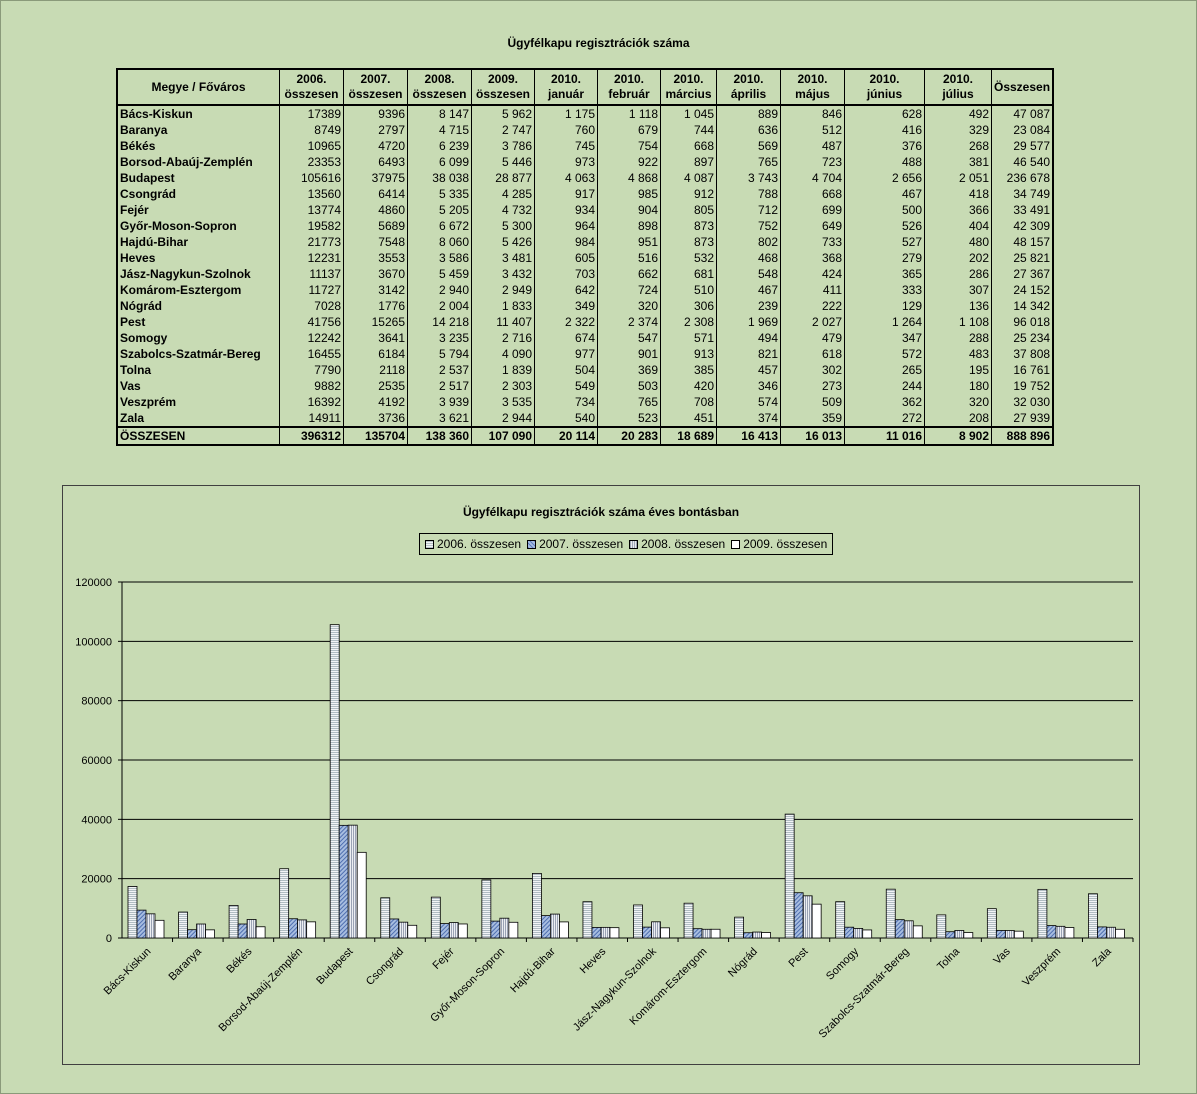  What do you see at coordinates (688, 226) in the screenshot?
I see `value-cell: 873` at bounding box center [688, 226].